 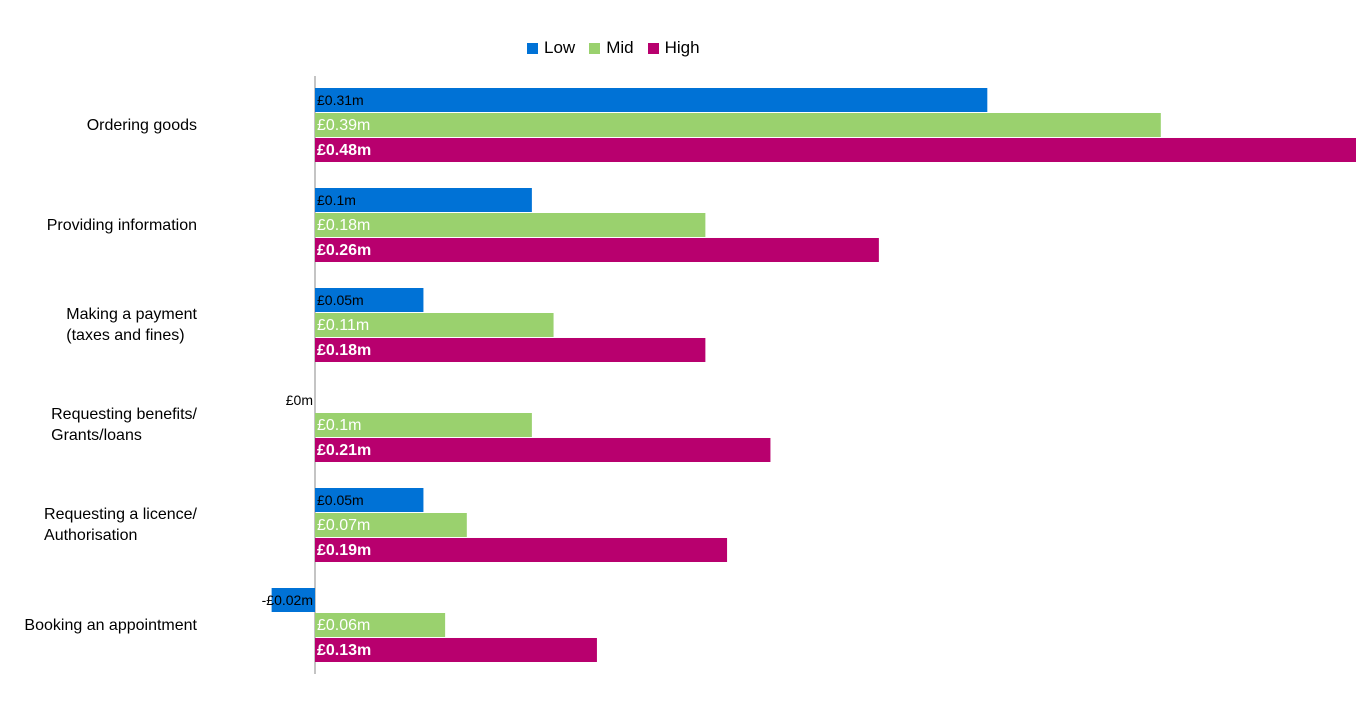 What do you see at coordinates (682, 47) in the screenshot?
I see `legend-label-high: High` at bounding box center [682, 47].